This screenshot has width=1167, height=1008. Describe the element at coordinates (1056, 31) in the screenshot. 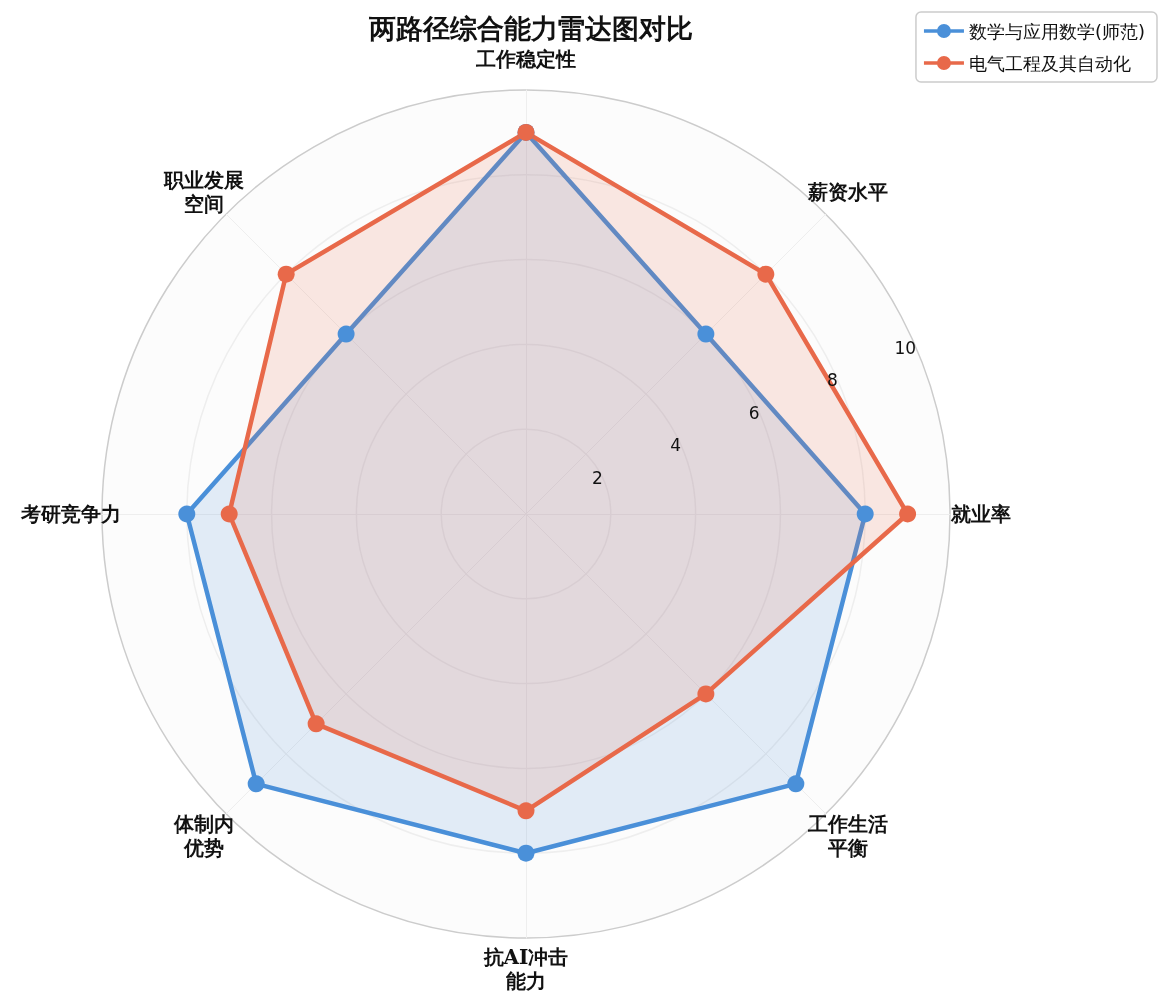

I see `legend-label: 数学与应用数学(师范)` at that location.